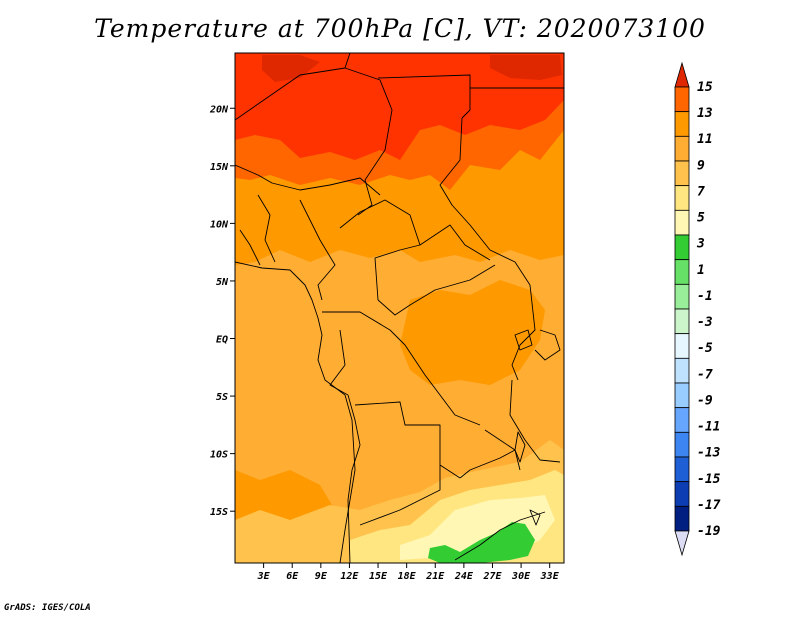  I want to click on lon-tick-label: 3E, so click(264, 576).